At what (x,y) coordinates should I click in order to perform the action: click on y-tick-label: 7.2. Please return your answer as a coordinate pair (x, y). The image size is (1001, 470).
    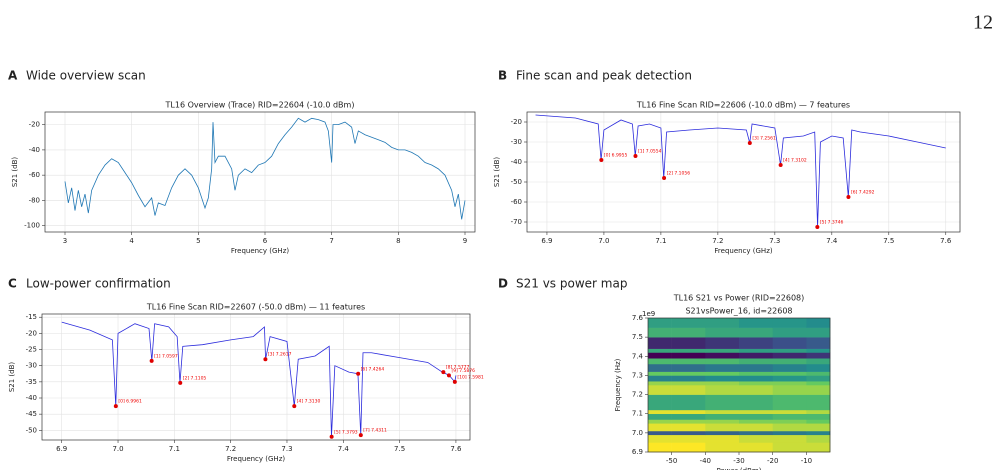
    Looking at the image, I should click on (637, 395).